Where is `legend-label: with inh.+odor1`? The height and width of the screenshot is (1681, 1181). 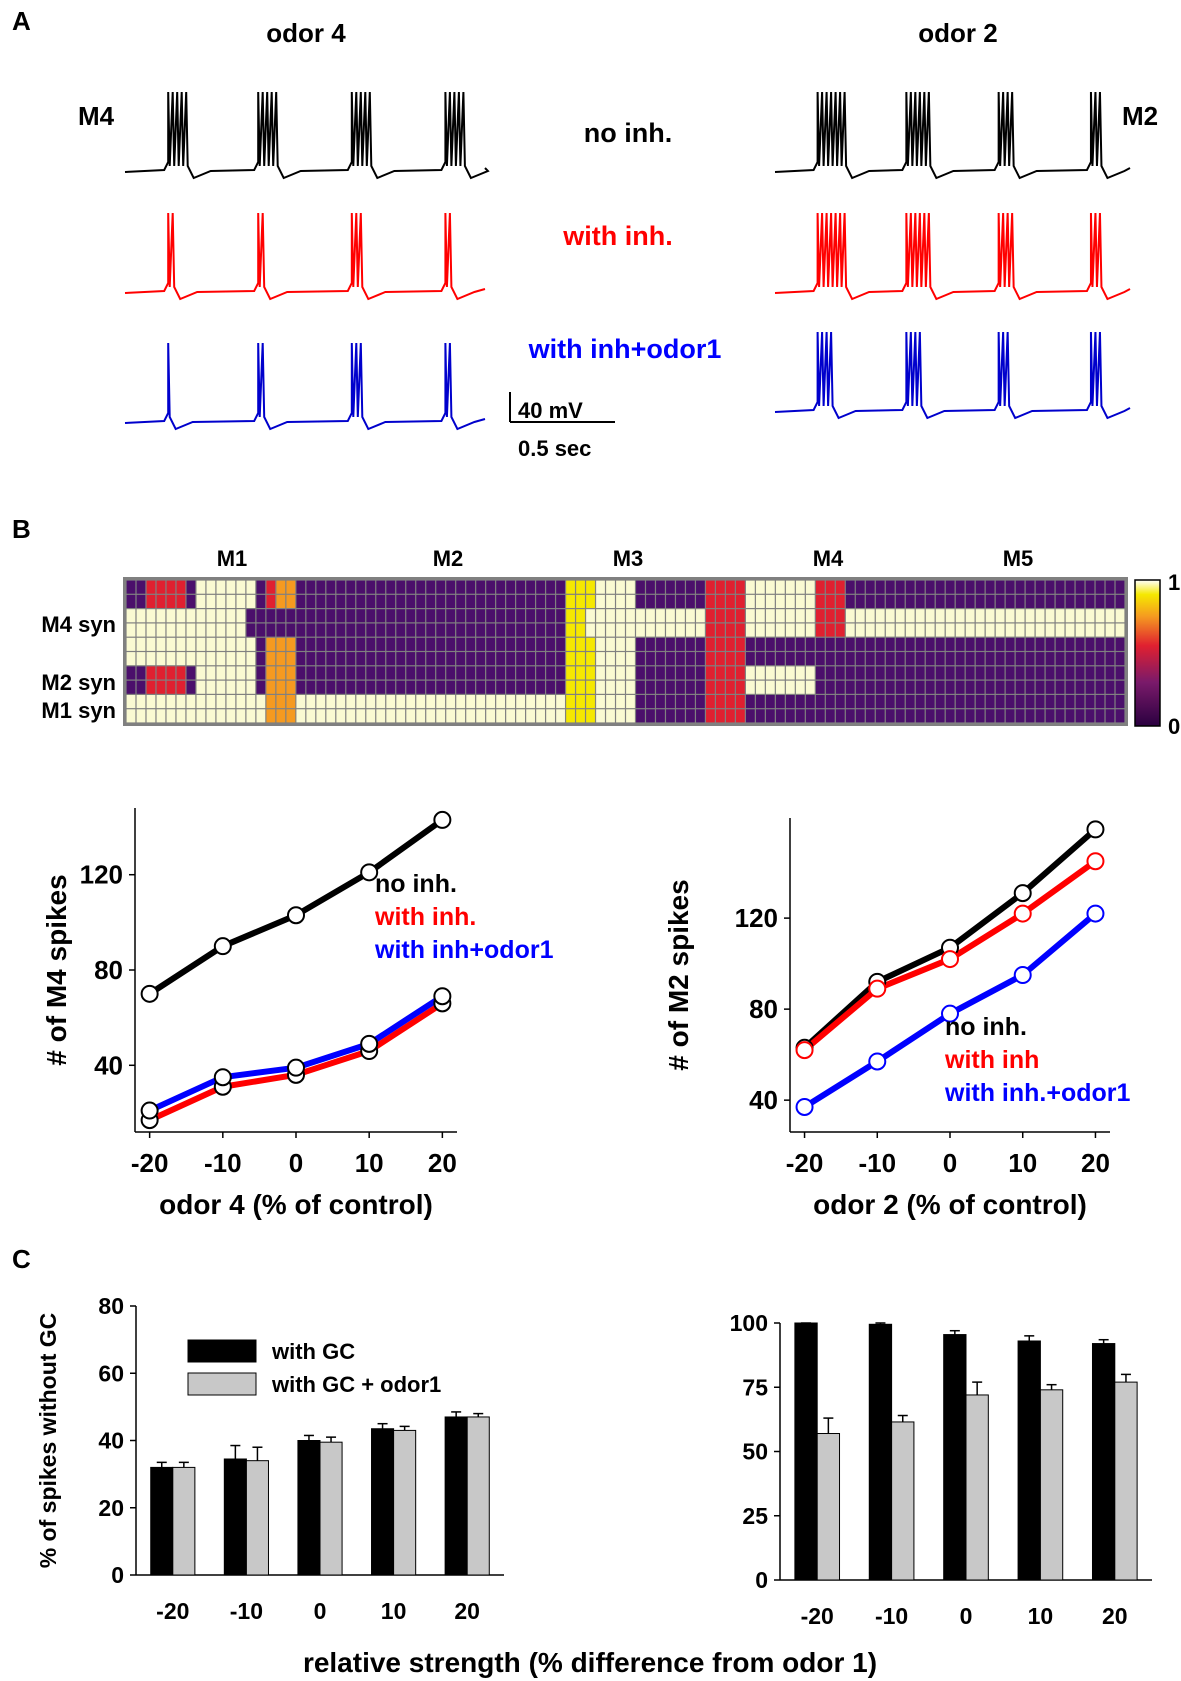 legend-label: with inh.+odor1 is located at coordinates (1037, 1093).